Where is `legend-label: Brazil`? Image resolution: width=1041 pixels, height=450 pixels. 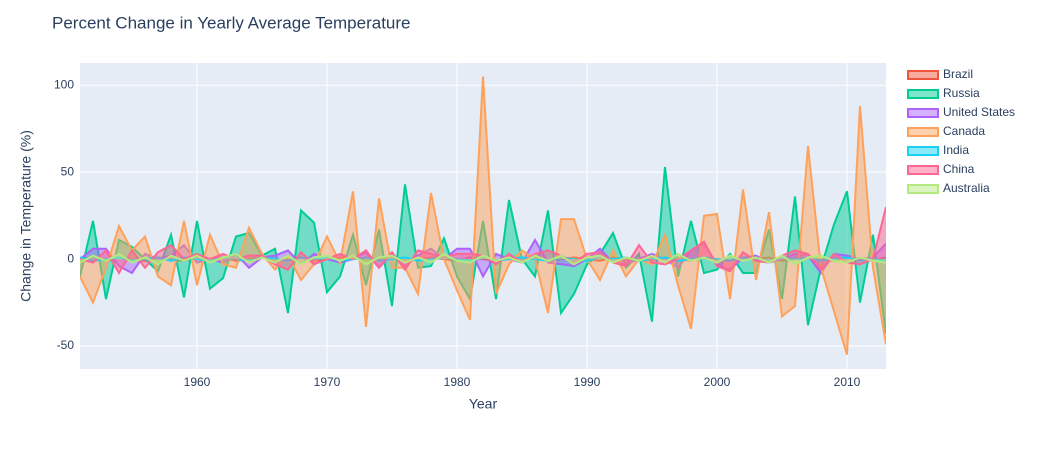
legend-label: Brazil is located at coordinates (958, 74).